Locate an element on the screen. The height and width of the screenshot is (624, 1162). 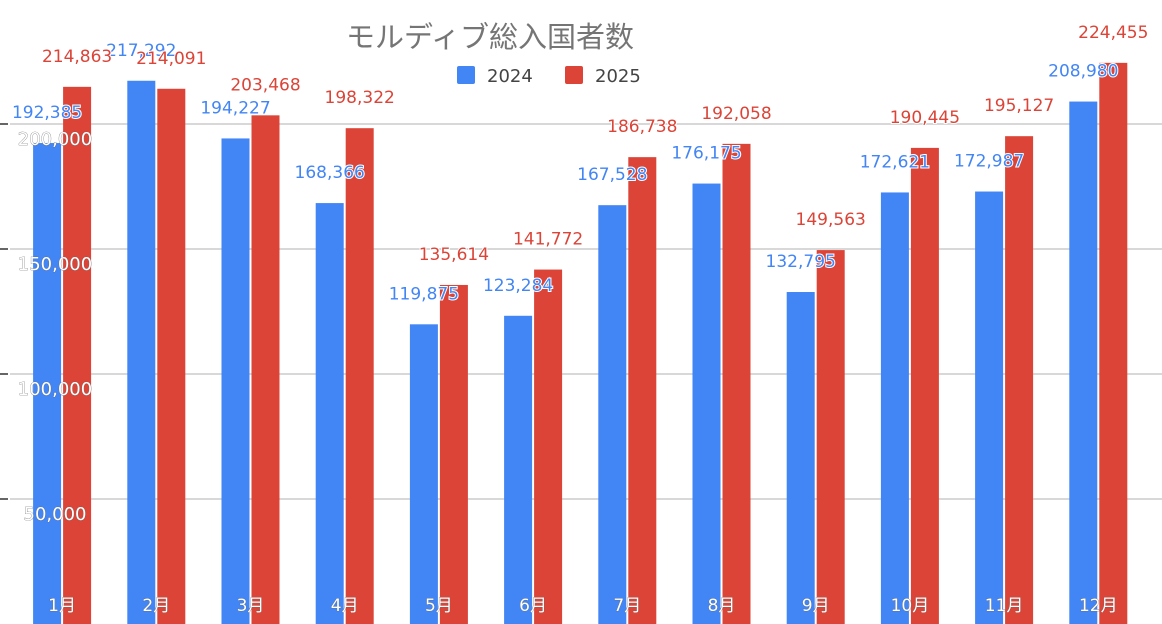
data-label-2025-10: 190,445 is located at coordinates (925, 118).